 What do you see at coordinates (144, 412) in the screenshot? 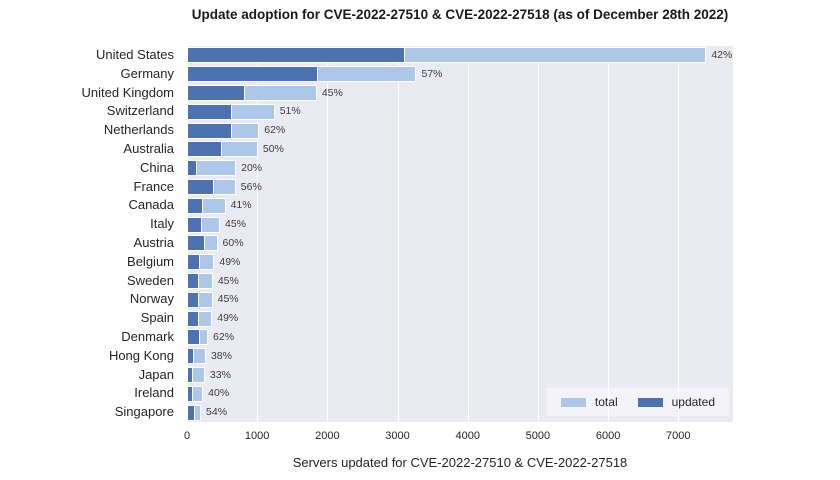
I see `y-label-singapore: Singapore` at bounding box center [144, 412].